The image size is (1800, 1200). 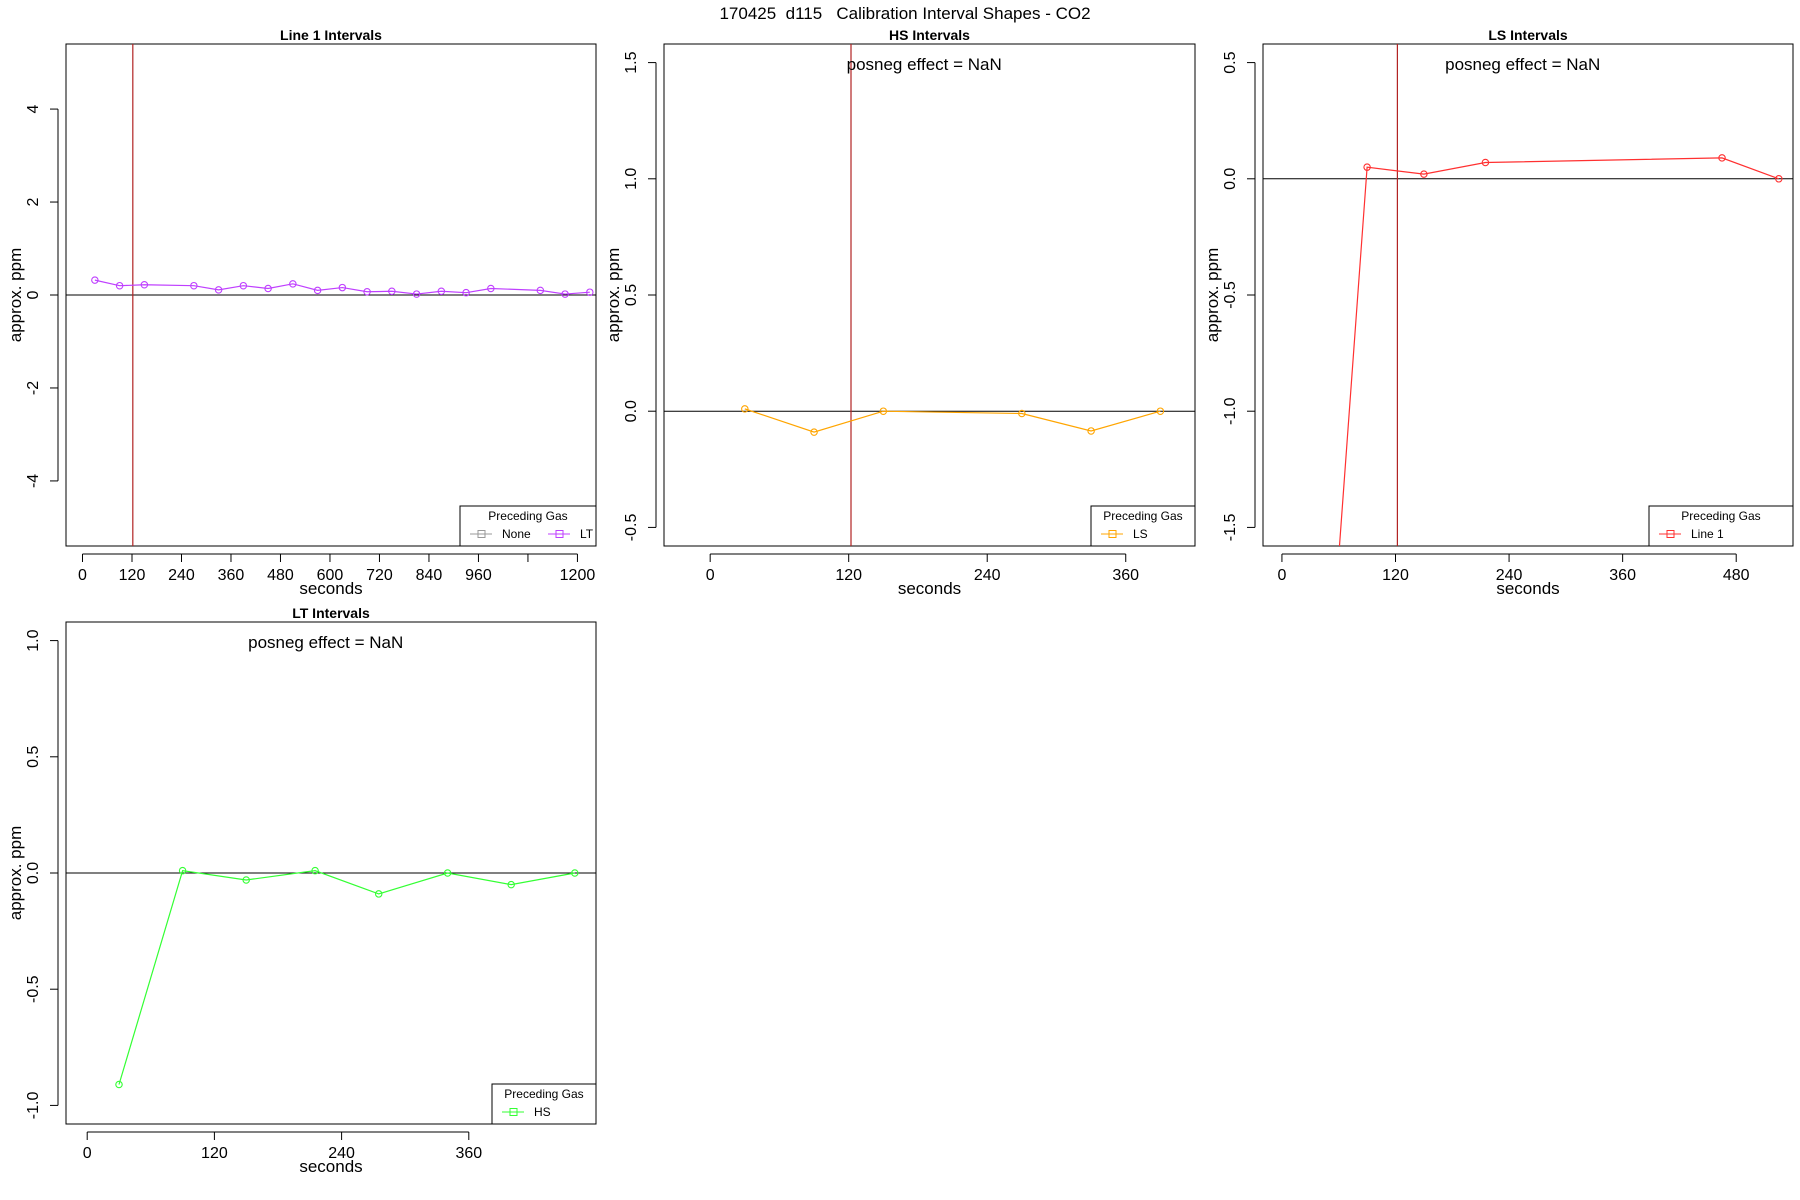 What do you see at coordinates (33, 388) in the screenshot?
I see `y-tick-label: -2` at bounding box center [33, 388].